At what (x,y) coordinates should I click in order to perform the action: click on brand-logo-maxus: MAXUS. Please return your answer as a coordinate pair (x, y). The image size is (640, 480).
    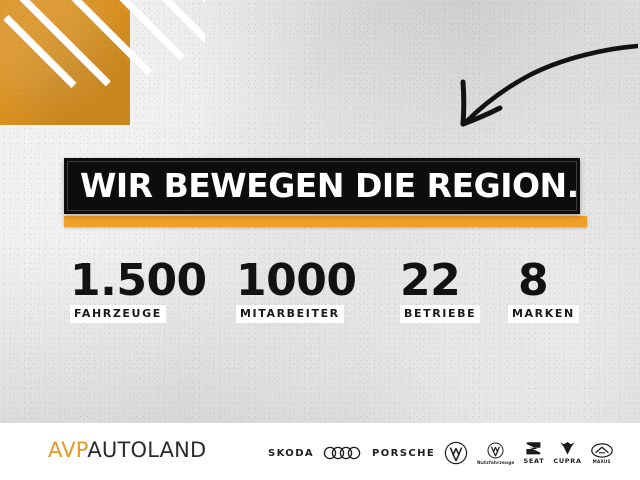
    Looking at the image, I should click on (601, 453).